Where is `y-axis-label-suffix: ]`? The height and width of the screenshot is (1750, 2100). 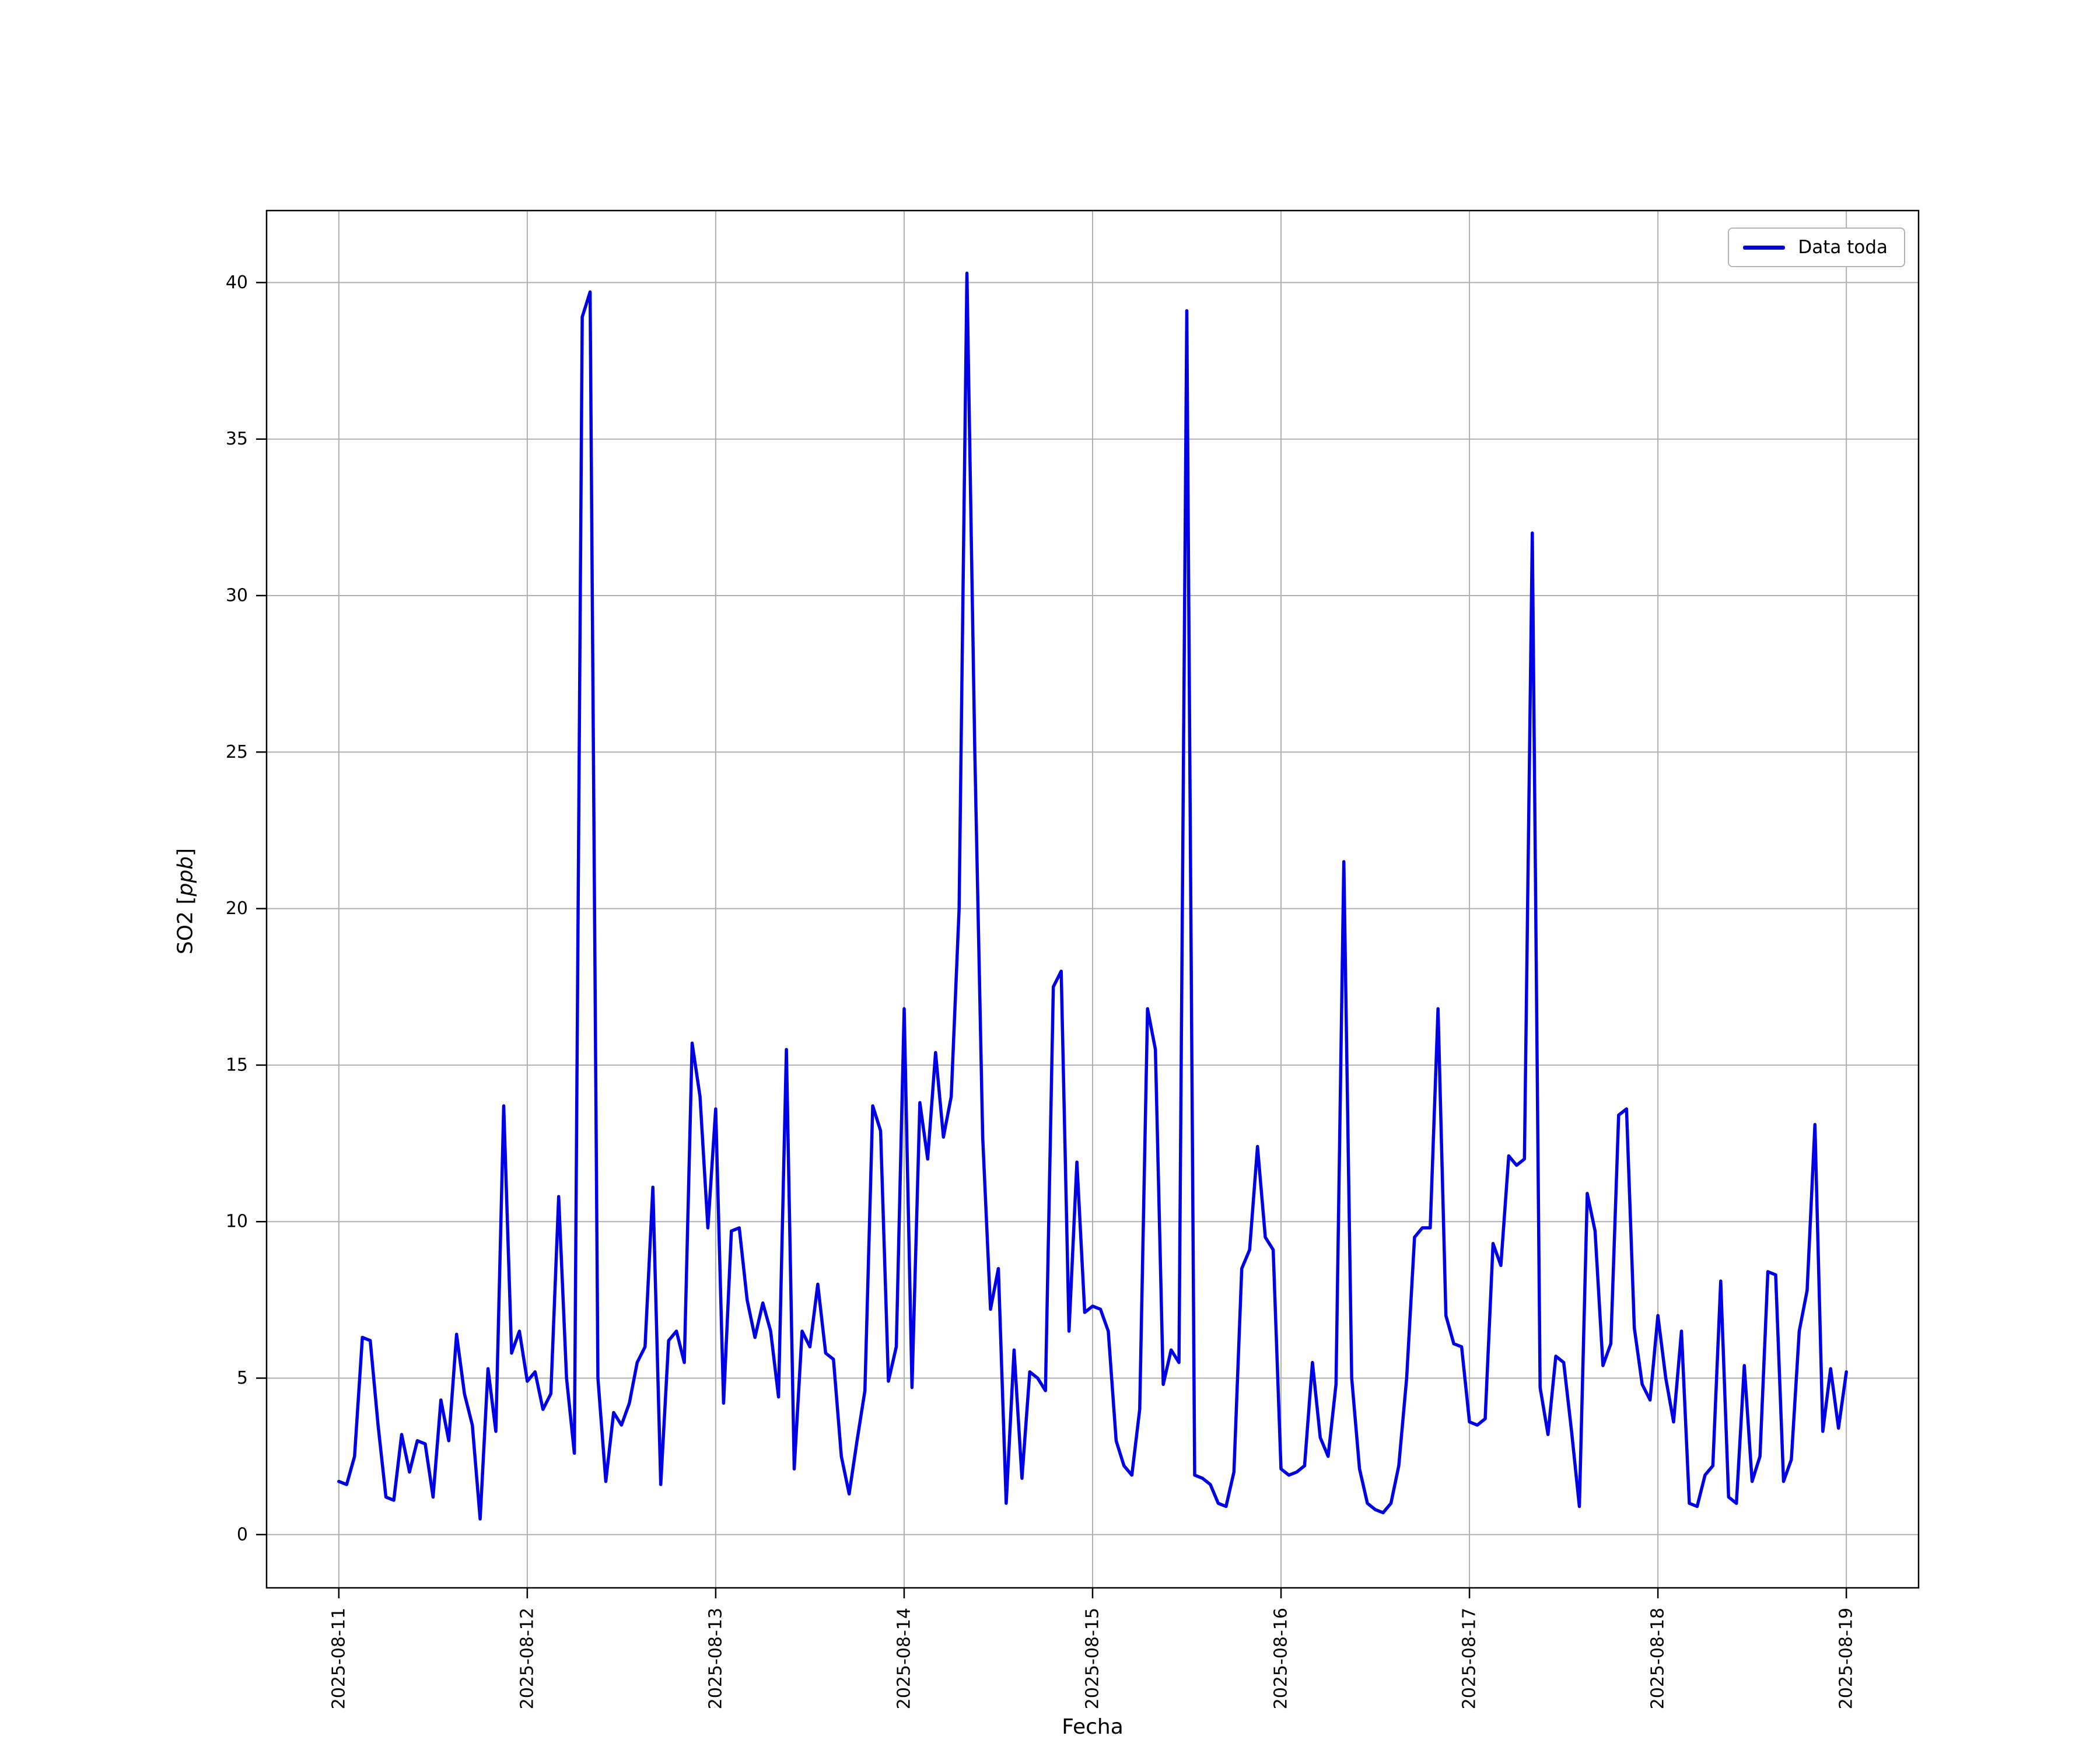
y-axis-label-suffix: ] is located at coordinates (185, 852).